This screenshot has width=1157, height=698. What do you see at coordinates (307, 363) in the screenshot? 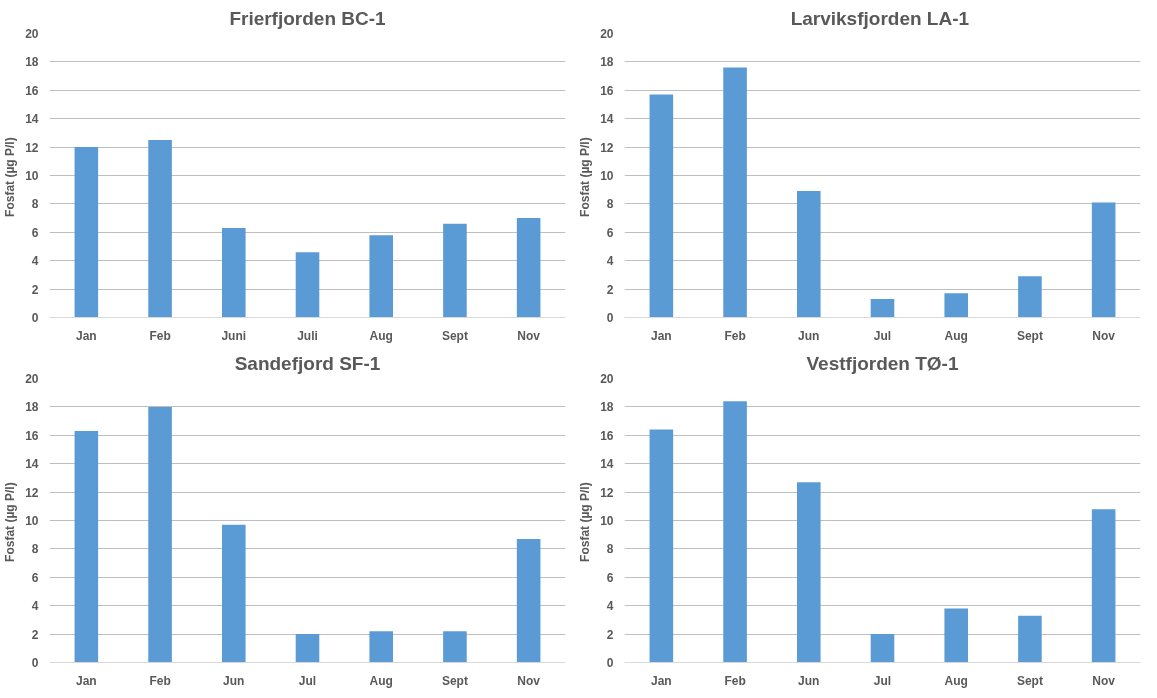
I see `chart-title: Sandefjord SF-1` at bounding box center [307, 363].